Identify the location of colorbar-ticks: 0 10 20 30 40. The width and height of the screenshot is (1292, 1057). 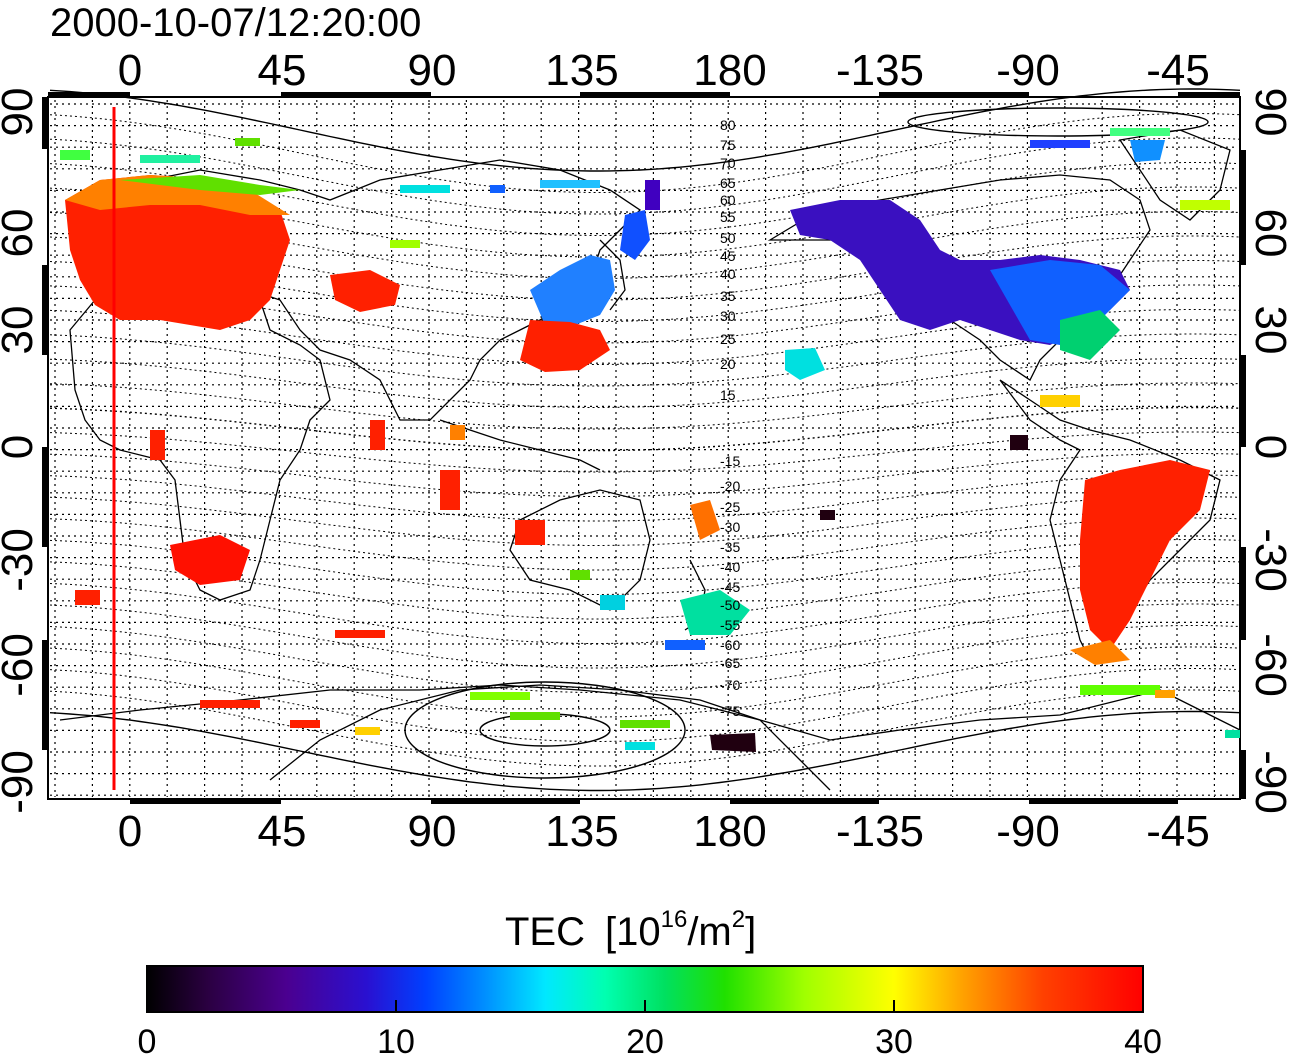
(650, 1028).